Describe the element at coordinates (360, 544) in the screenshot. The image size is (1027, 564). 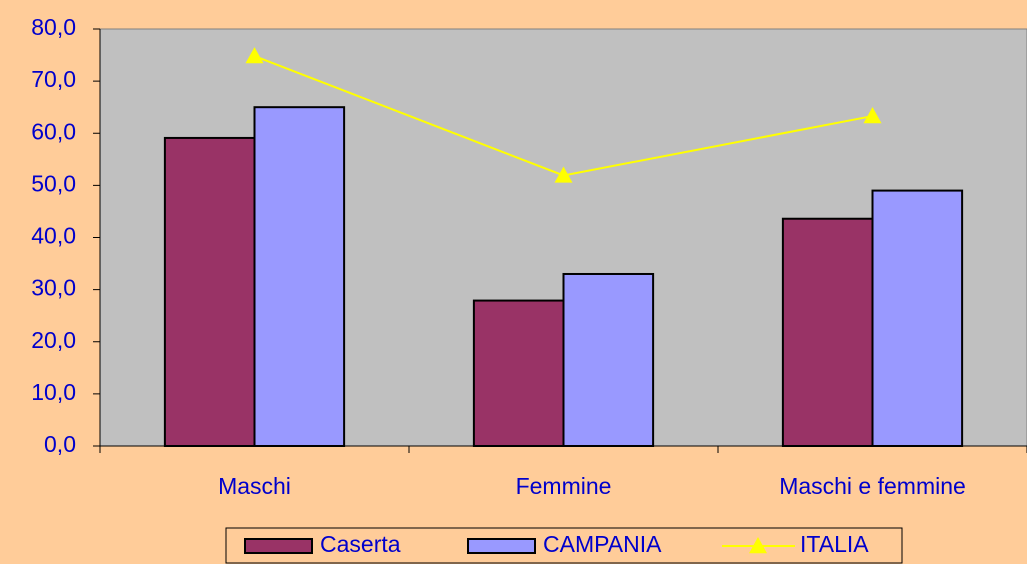
I see `legend-label: Caserta` at that location.